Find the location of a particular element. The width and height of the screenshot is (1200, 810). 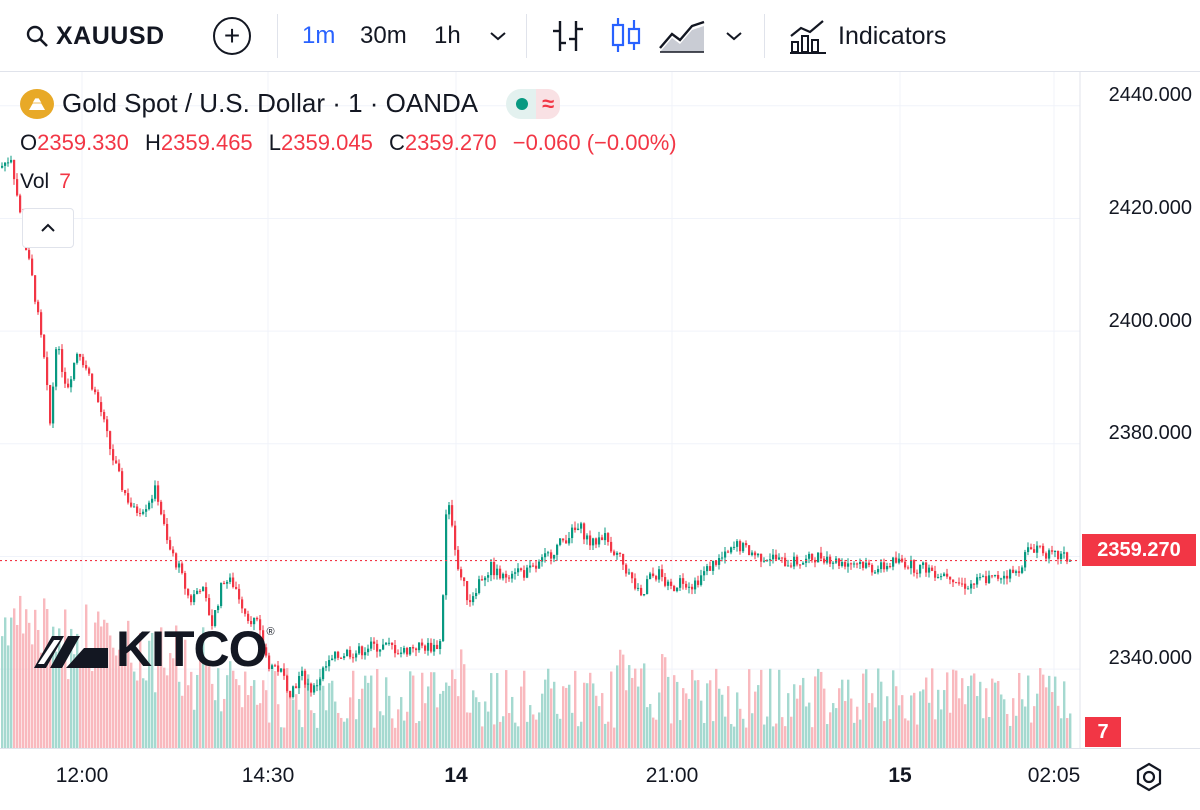

candles-chart-icon is located at coordinates (626, 35).